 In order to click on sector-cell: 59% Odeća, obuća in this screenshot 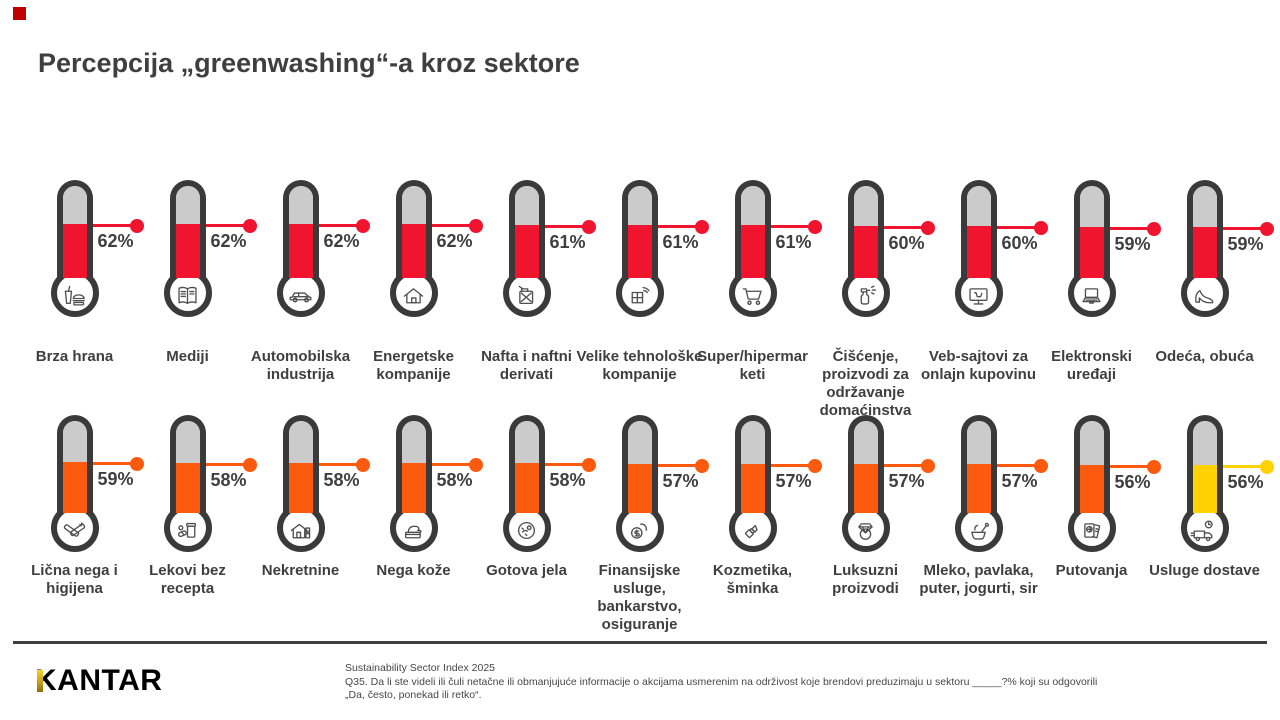, I will do `click(1211, 272)`.